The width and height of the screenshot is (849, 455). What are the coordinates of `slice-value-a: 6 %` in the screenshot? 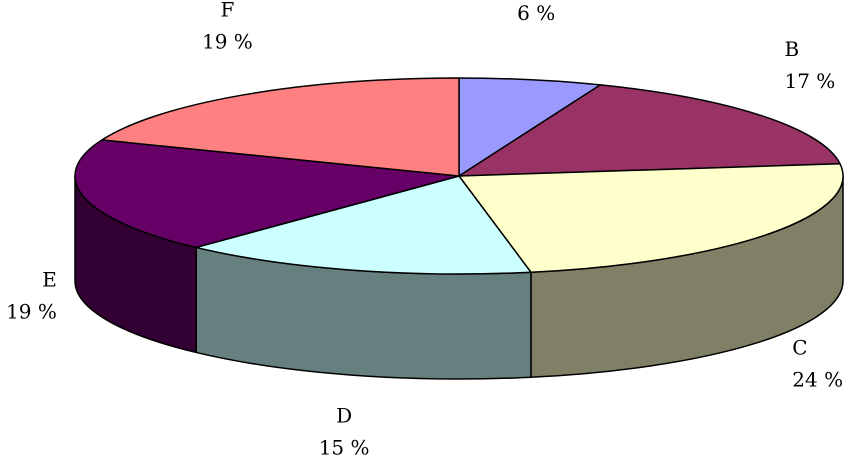 It's located at (536, 13).